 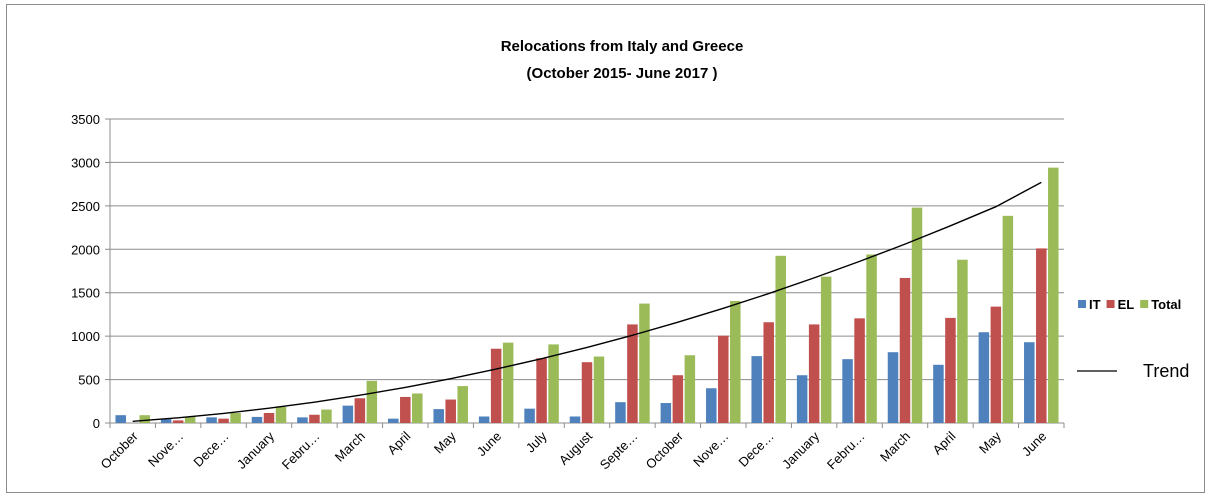 What do you see at coordinates (1166, 304) in the screenshot?
I see `legend-label-total: Total` at bounding box center [1166, 304].